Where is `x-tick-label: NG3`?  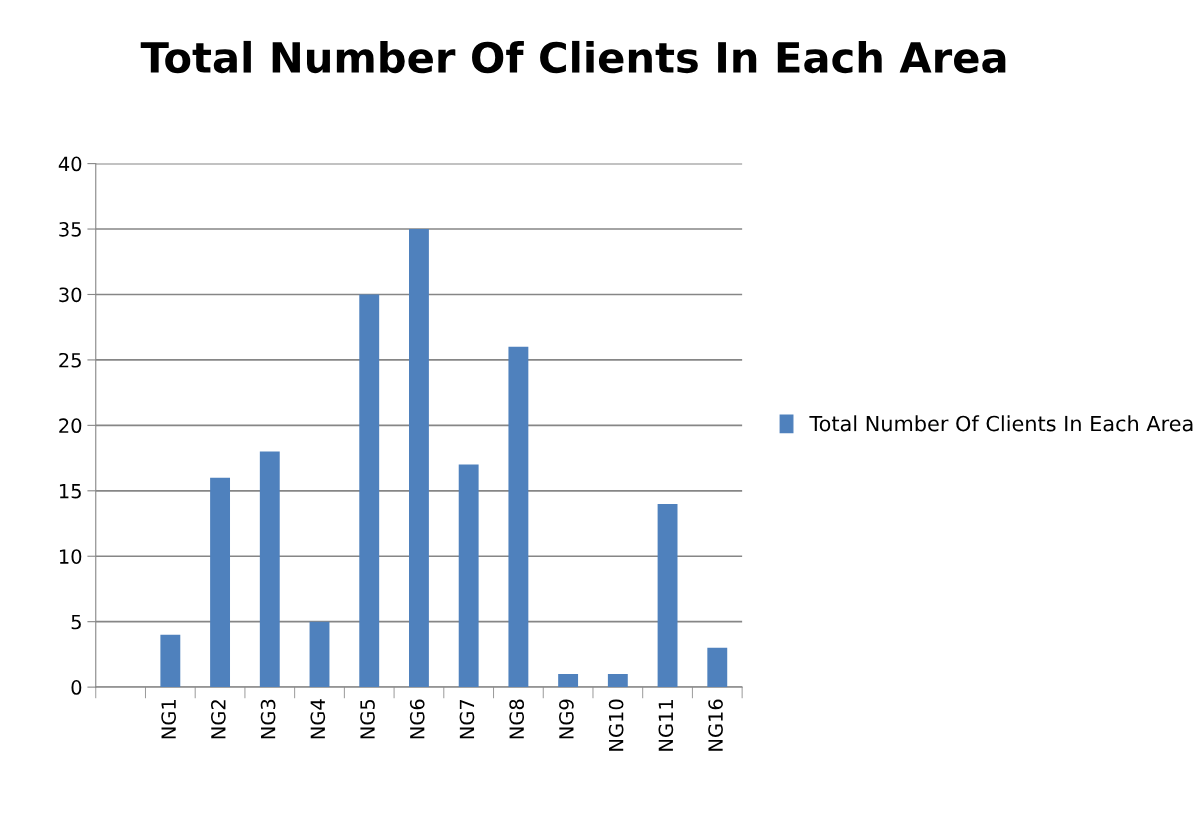
x-tick-label: NG3 is located at coordinates (268, 719).